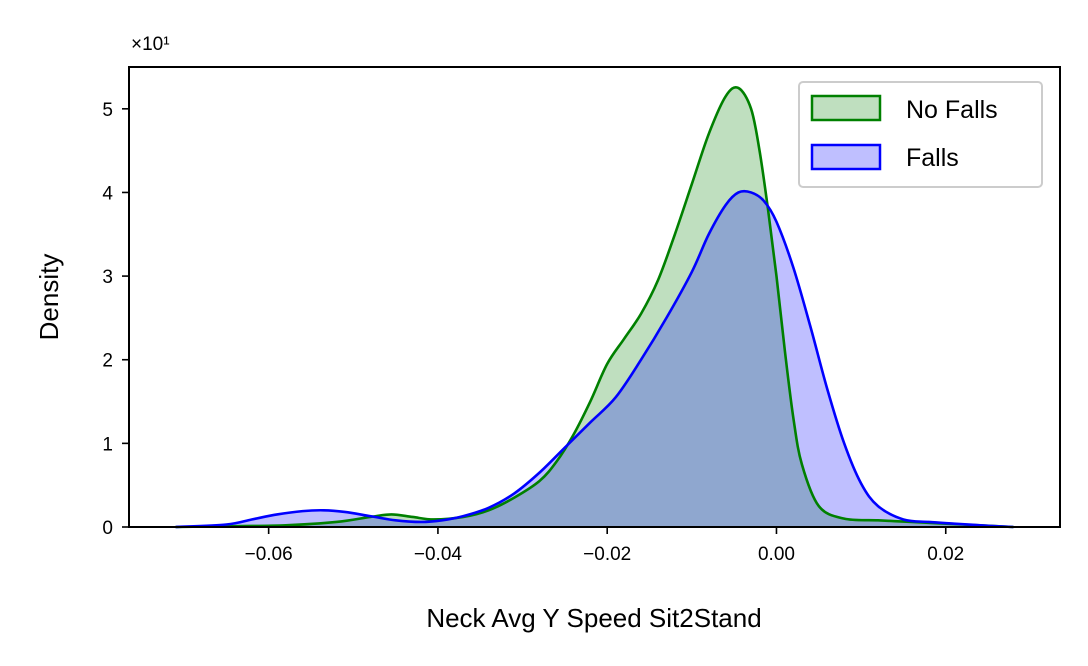 The width and height of the screenshot is (1088, 666). I want to click on x-tick-label: 0.02, so click(945, 554).